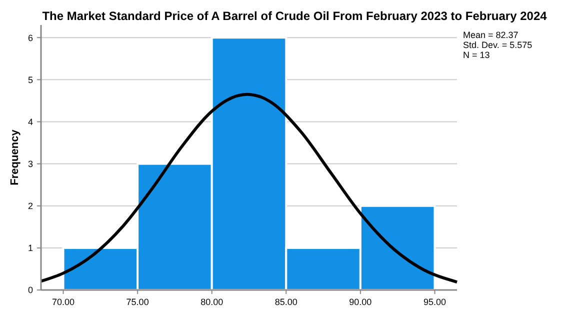 The height and width of the screenshot is (320, 565). Describe the element at coordinates (295, 16) in the screenshot. I see `chart-title: The Market Standard Price of A Barrel of Crude Oil From February 2023 to February 2024` at that location.